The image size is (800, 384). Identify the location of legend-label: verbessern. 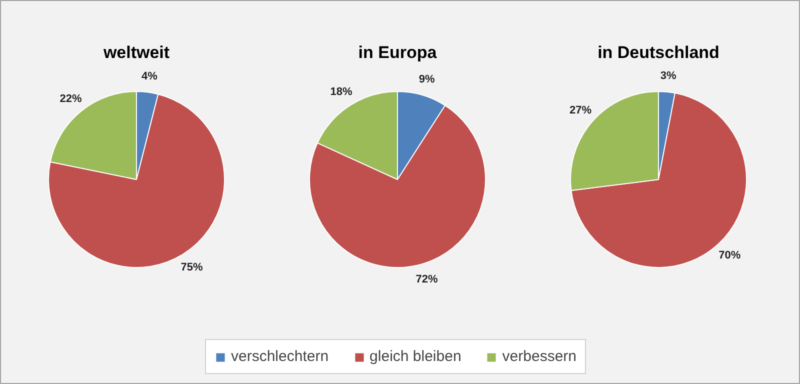
(539, 356).